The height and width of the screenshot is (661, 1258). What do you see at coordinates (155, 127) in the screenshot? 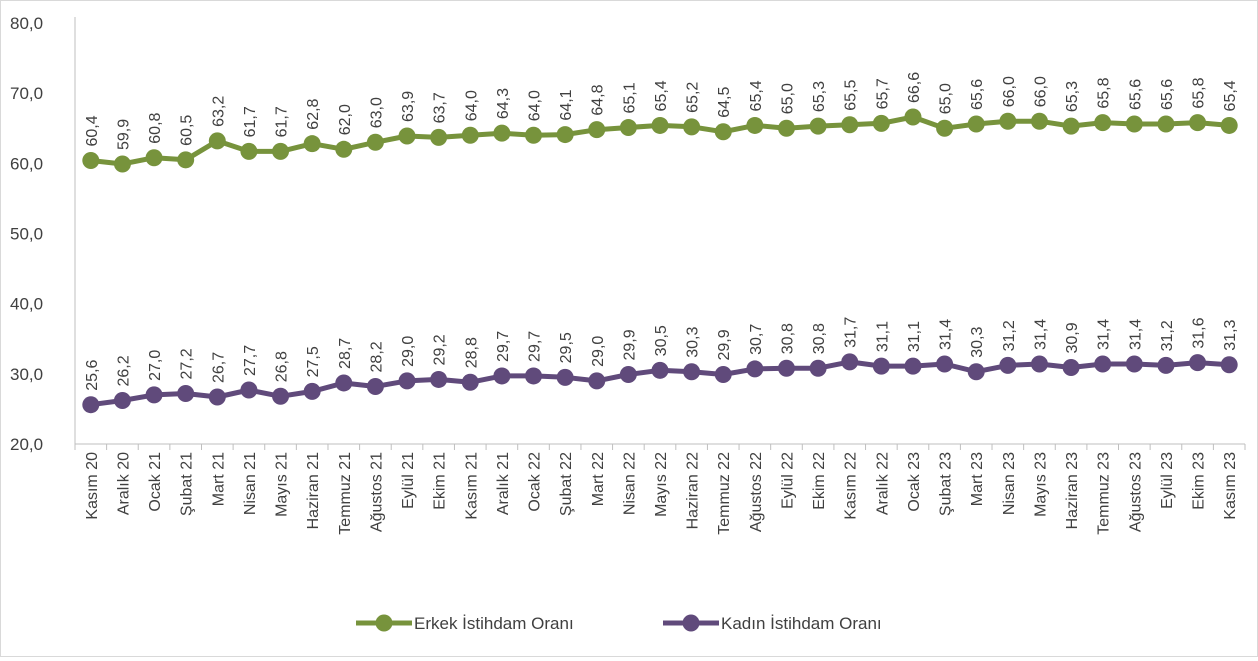
I see `data-label: 60,8` at bounding box center [155, 127].